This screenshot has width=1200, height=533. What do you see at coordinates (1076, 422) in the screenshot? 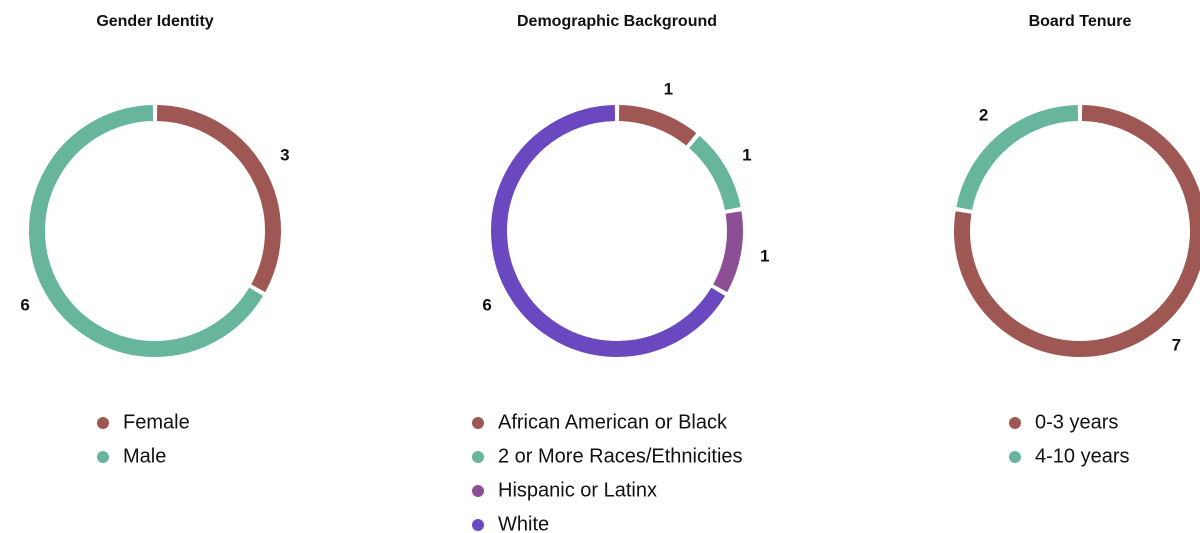
I see `legend-label: 0-3 years` at bounding box center [1076, 422].